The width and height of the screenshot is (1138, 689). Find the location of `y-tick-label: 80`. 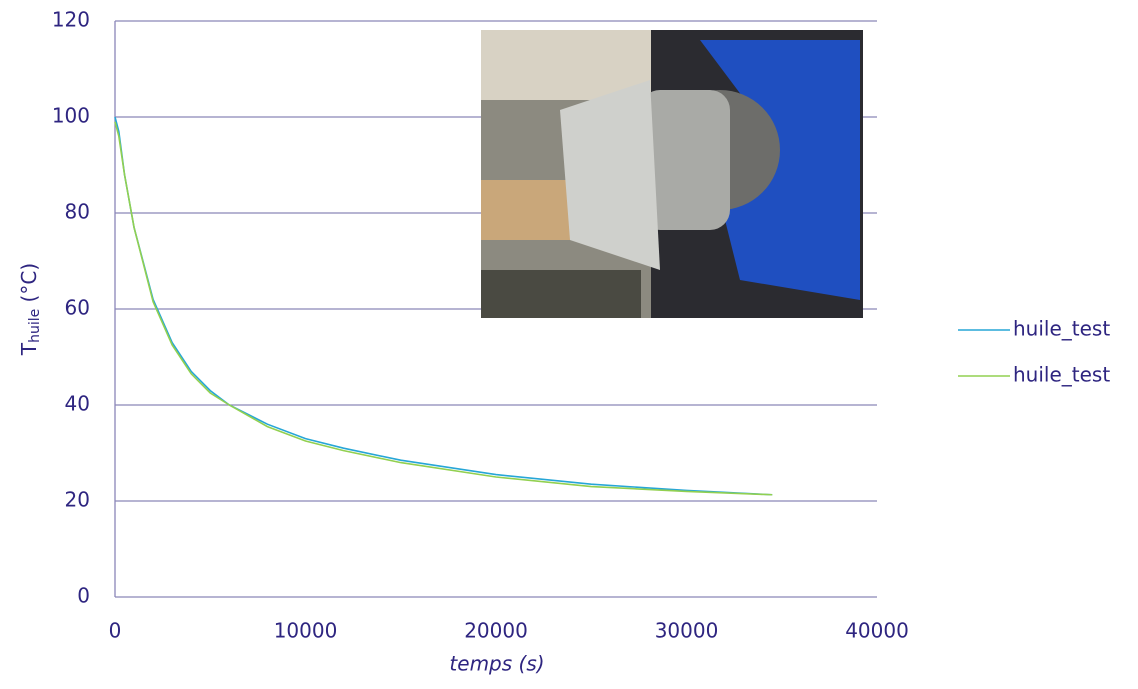

y-tick-label: 80 is located at coordinates (77, 212).